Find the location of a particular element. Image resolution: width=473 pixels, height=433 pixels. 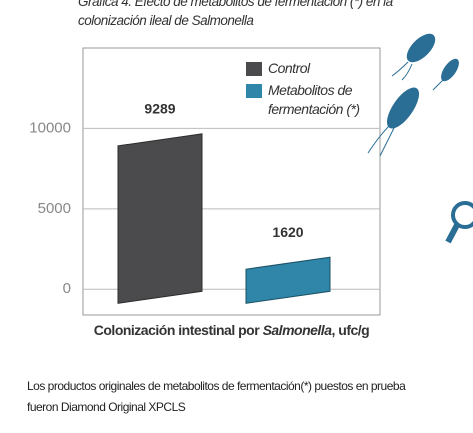

x-label-part: Colonización intestinal por is located at coordinates (178, 330).